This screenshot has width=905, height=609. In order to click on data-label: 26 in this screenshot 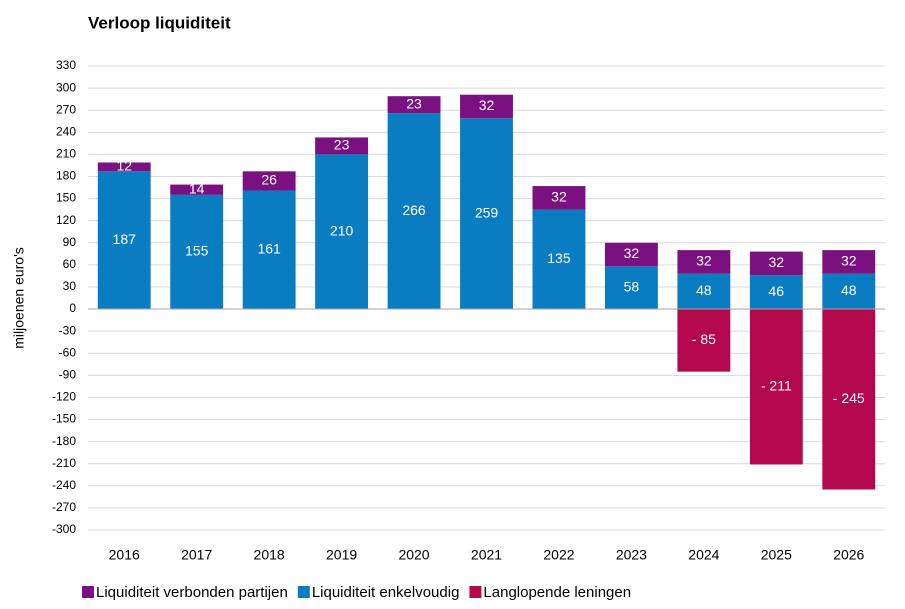, I will do `click(269, 180)`.